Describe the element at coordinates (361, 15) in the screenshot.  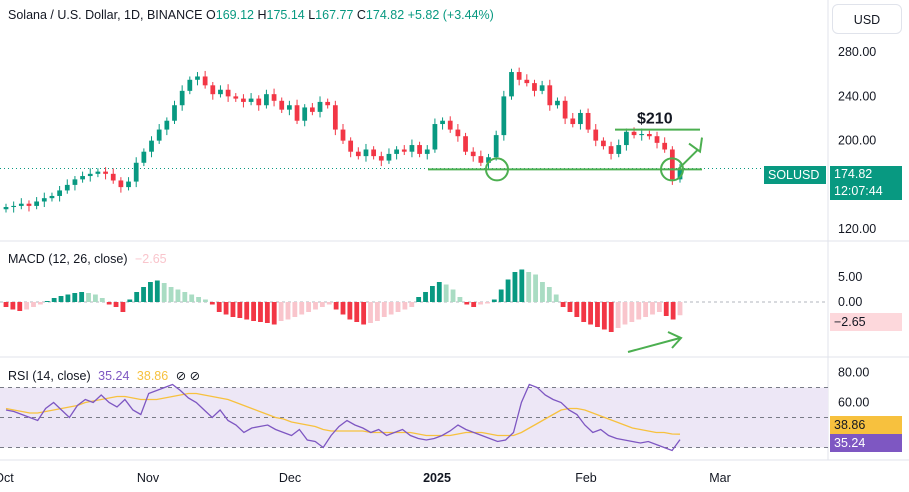
I see `close-label: C` at that location.